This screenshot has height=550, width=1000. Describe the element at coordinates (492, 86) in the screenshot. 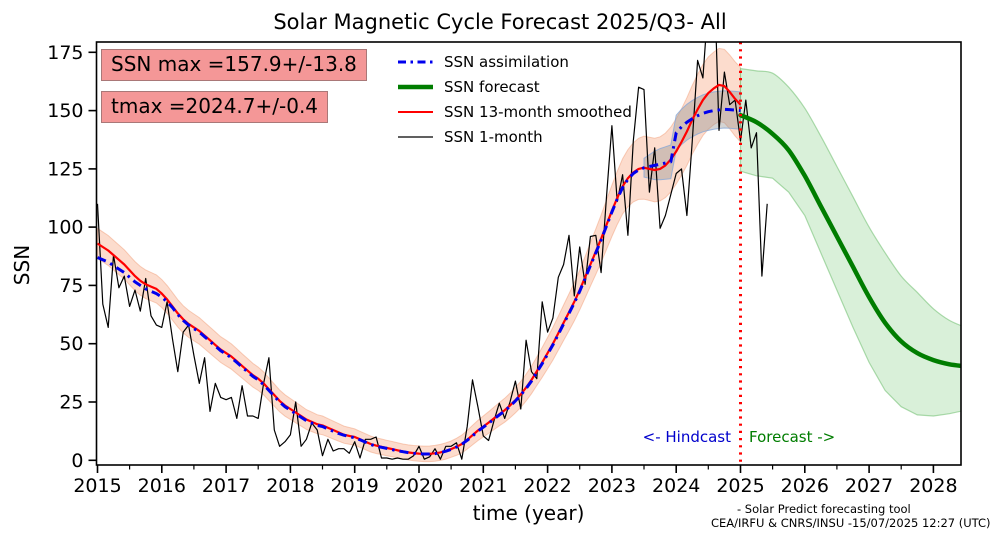

I see `legend-label: SSN forecast` at that location.